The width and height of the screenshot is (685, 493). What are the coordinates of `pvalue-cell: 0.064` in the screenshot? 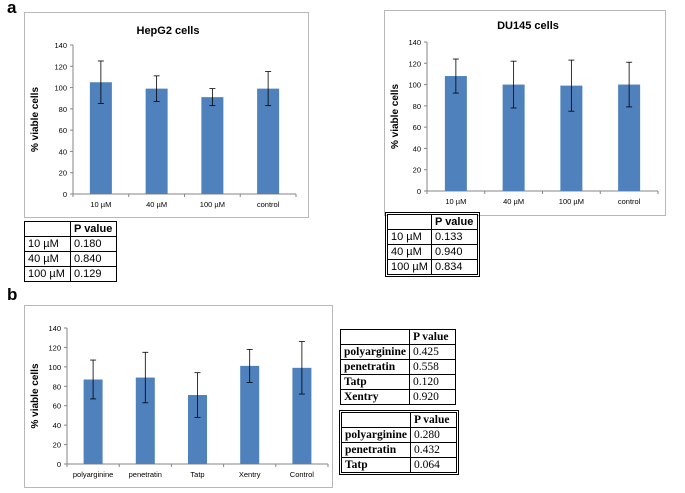 It's located at (433, 465).